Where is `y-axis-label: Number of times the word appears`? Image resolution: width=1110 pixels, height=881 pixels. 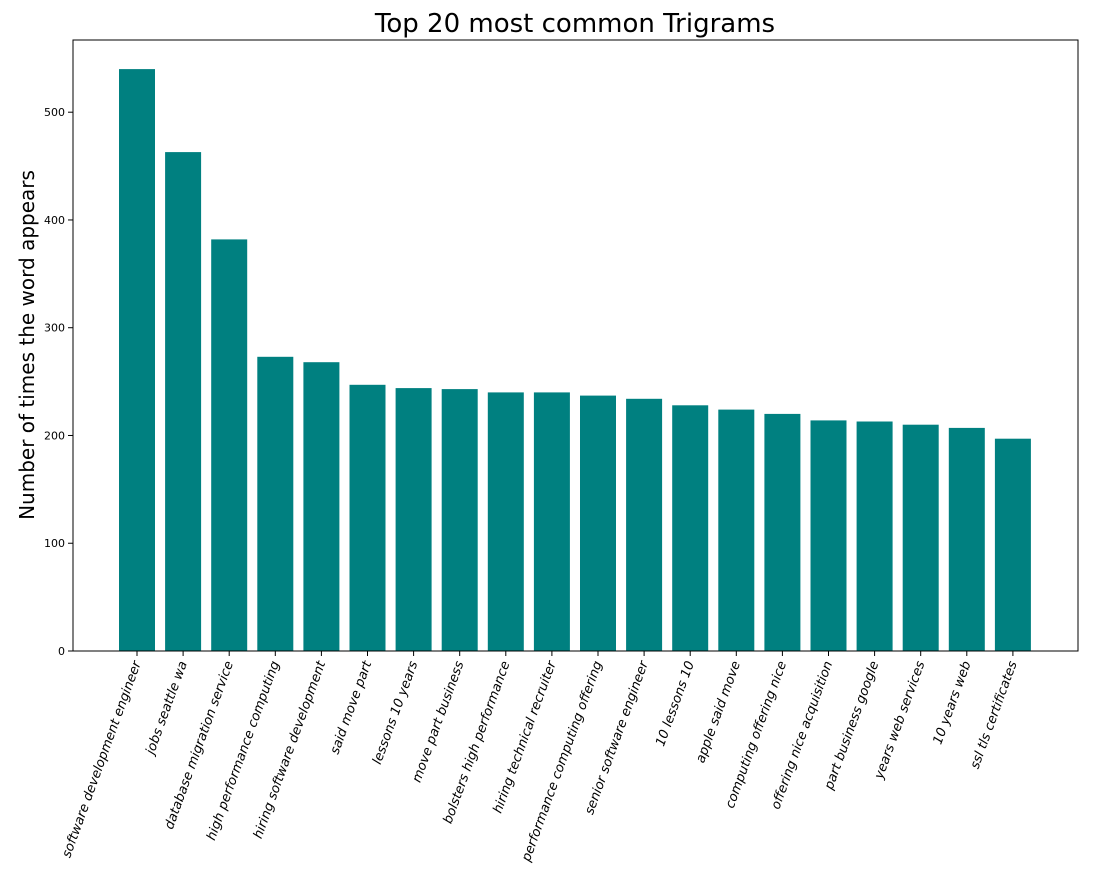 y-axis-label: Number of times the word appears is located at coordinates (27, 345).